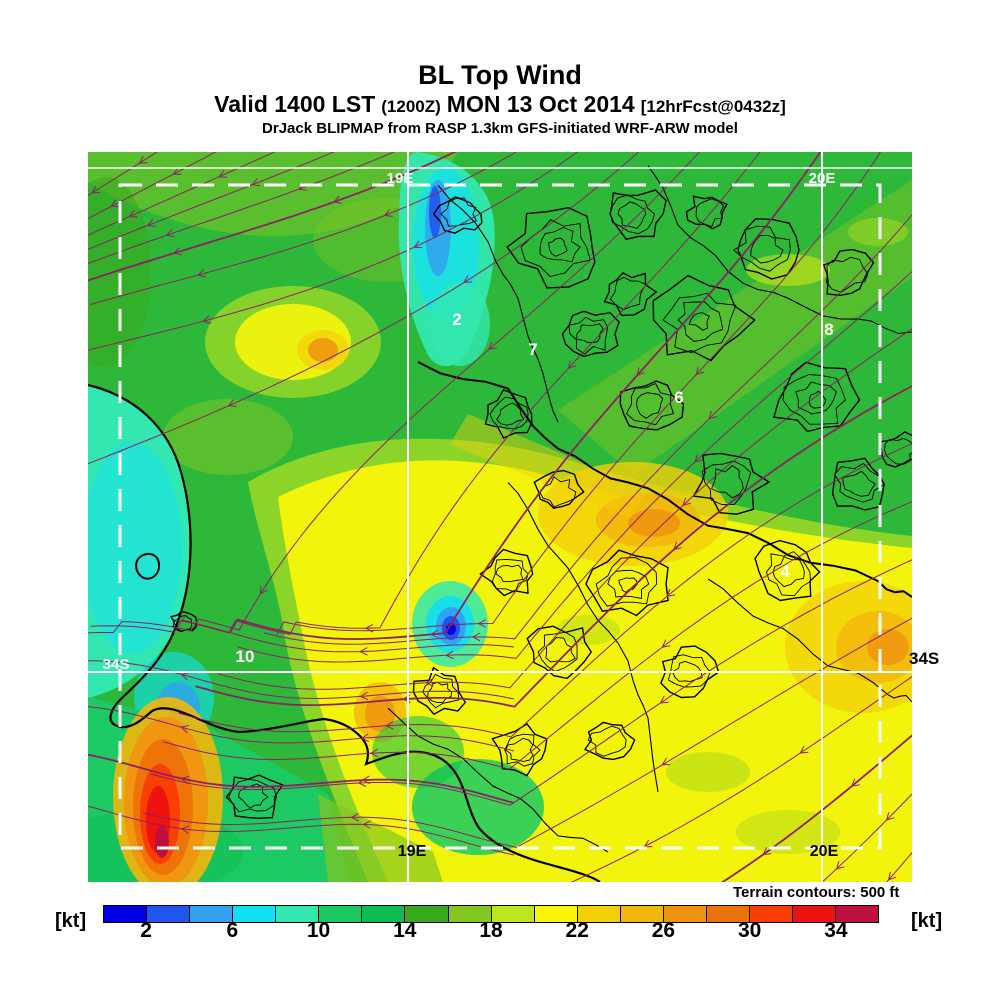  What do you see at coordinates (924, 658) in the screenshot?
I see `parallel-label-34s-right: 34S` at bounding box center [924, 658].